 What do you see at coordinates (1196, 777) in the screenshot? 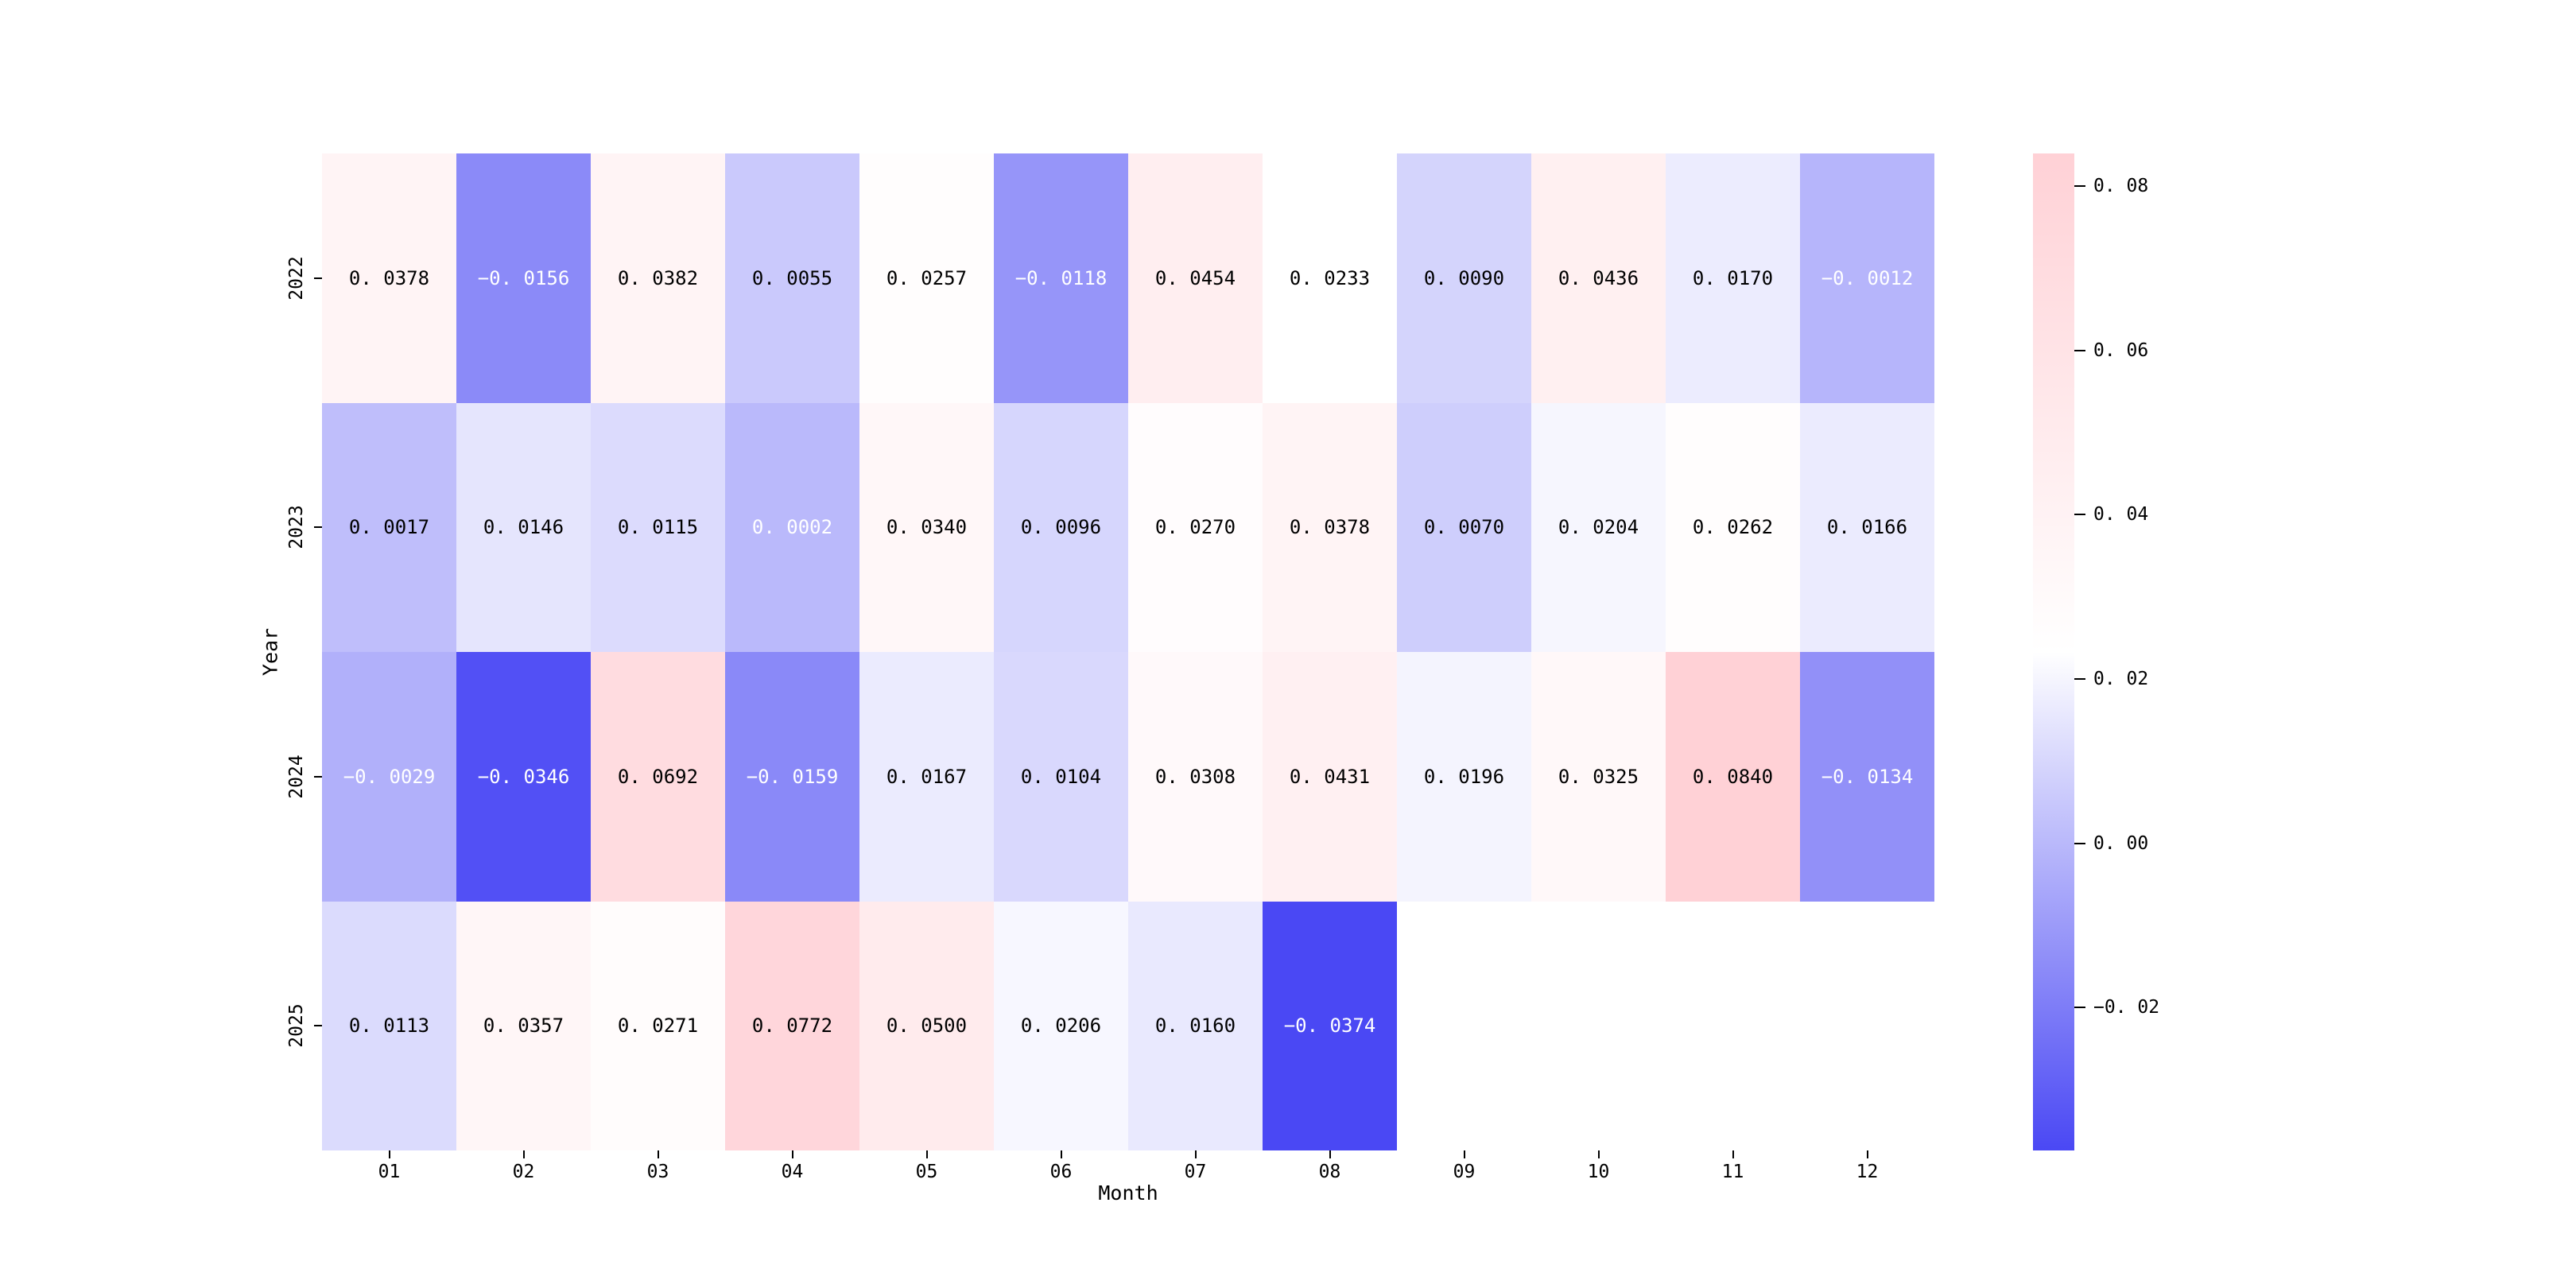
I see `heatmap-cell: 0. 0308` at bounding box center [1196, 777].